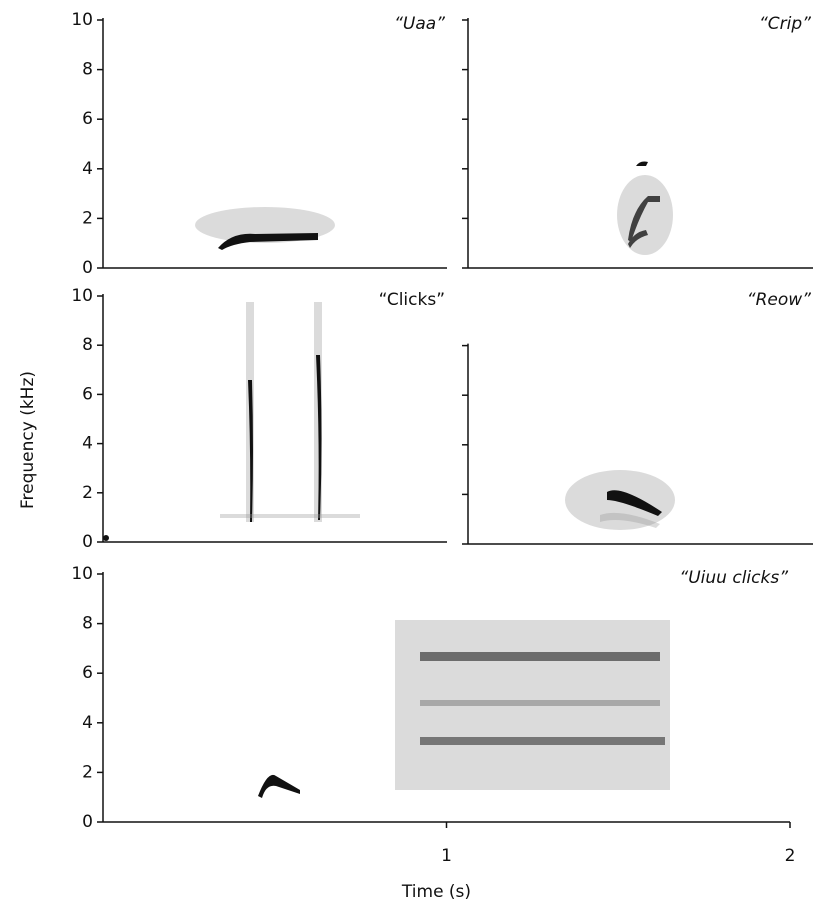 This screenshot has height=914, width=815. I want to click on panel-title: “Reow”, so click(779, 300).